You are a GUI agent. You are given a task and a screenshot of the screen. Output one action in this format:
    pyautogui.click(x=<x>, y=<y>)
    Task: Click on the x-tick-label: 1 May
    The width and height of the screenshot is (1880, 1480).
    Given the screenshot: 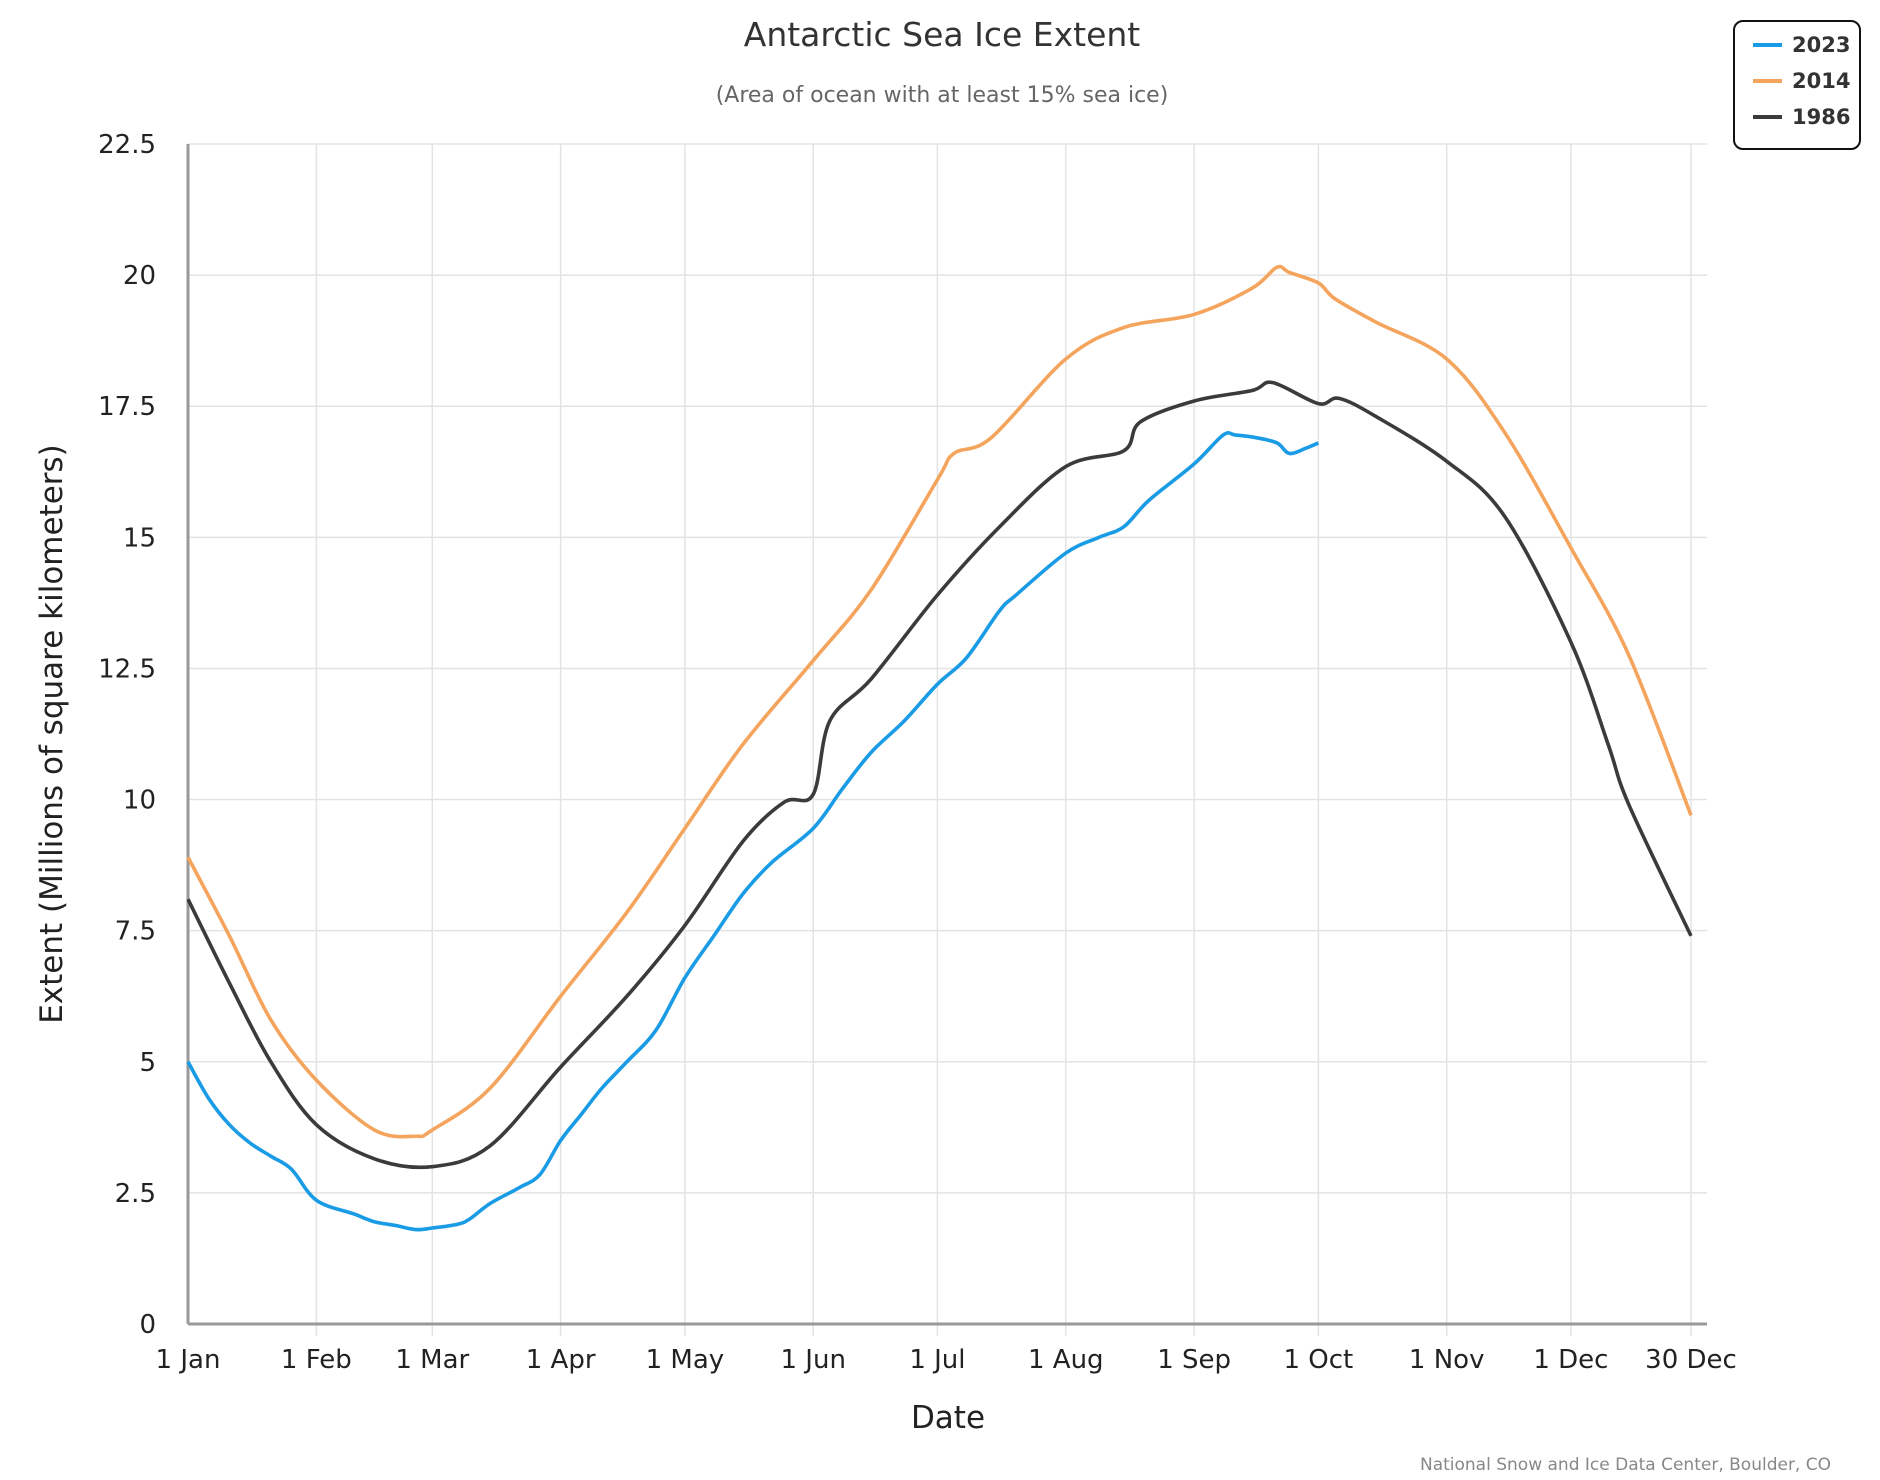 What is the action you would take?
    pyautogui.click(x=685, y=1360)
    